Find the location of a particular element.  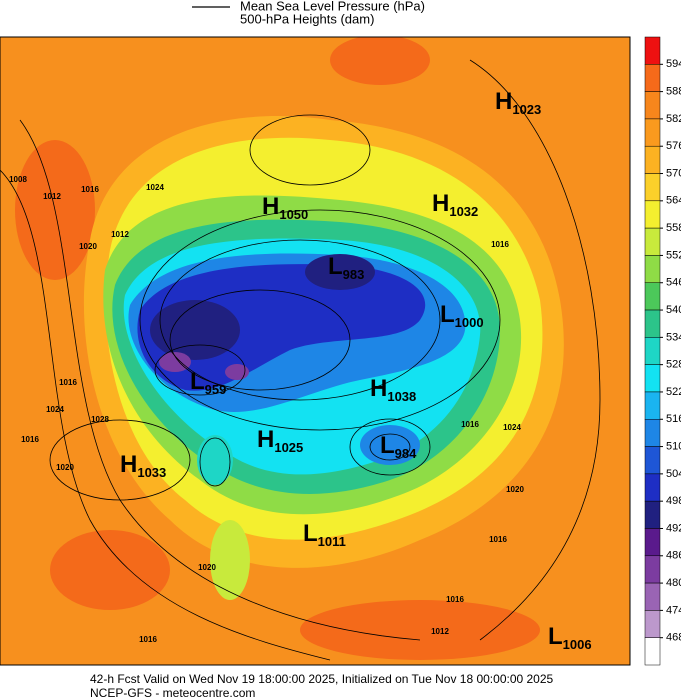

colorbar-label: 474 is located at coordinates (673, 610).